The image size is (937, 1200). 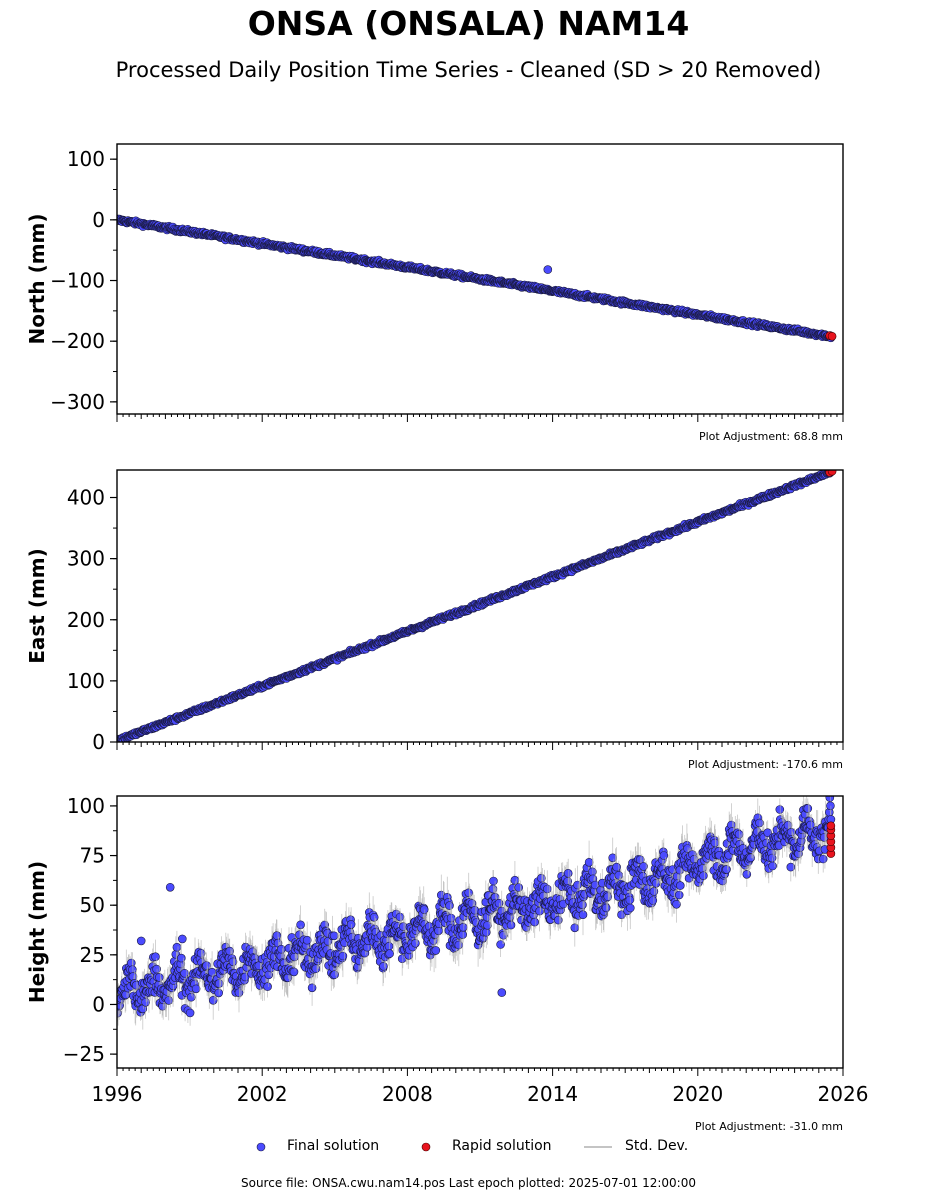 I want to click on y-axis-label: North (mm), so click(x=37, y=278).